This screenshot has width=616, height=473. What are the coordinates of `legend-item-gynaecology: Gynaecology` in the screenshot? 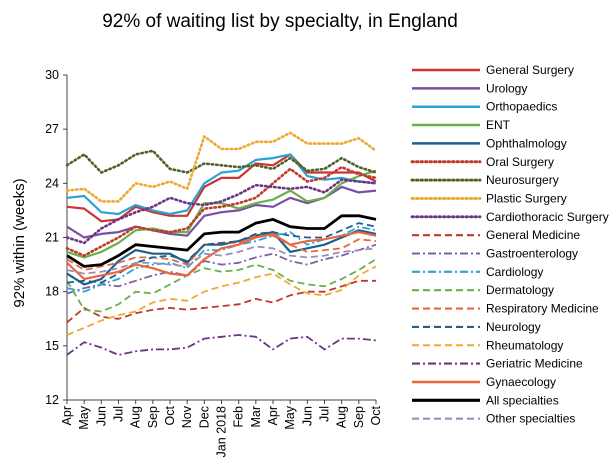 It's located at (484, 382).